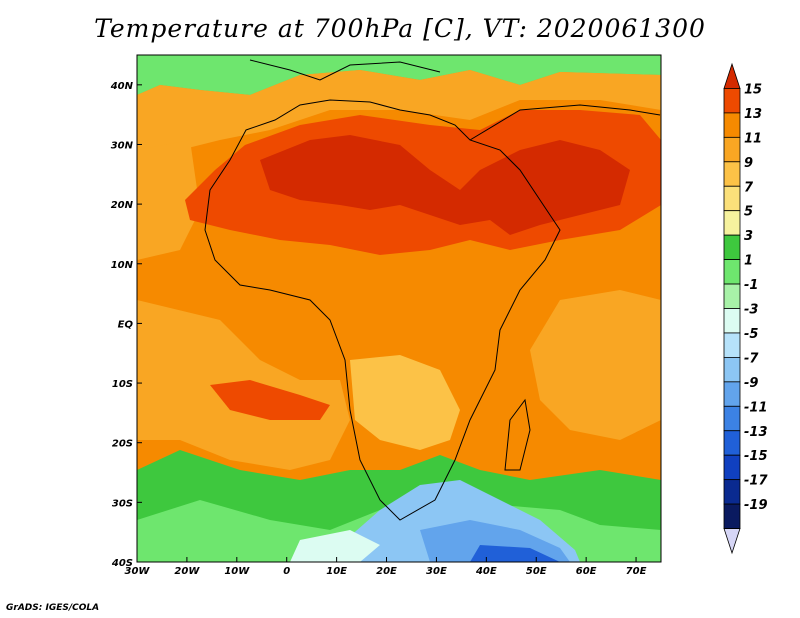 The height and width of the screenshot is (618, 800). Describe the element at coordinates (53, 608) in the screenshot. I see `footer-credit: GrADS: IGES/COLA` at that location.